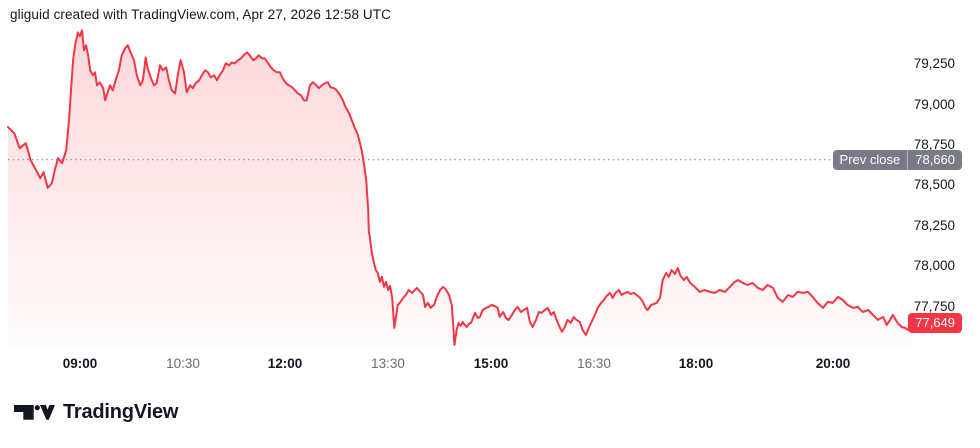  Describe the element at coordinates (34, 412) in the screenshot. I see `tradingview-logo-icon` at that location.